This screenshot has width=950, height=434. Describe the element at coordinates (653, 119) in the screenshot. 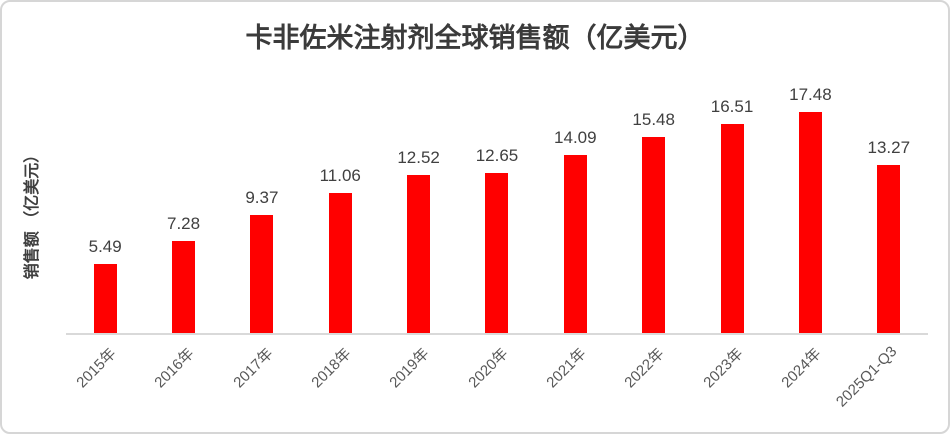

I see `bar-value-label: 15.48` at that location.